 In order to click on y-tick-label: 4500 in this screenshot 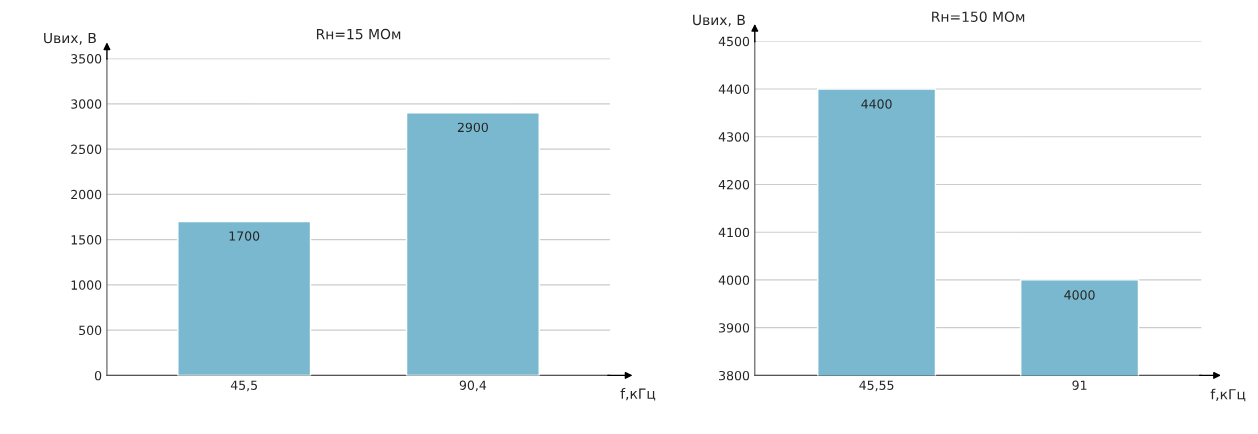, I will do `click(734, 41)`.